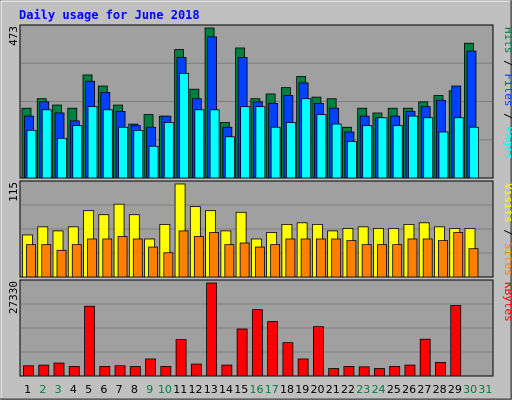 The image size is (512, 400). What do you see at coordinates (13, 36) in the screenshot?
I see `y-max-label: 473` at bounding box center [13, 36].